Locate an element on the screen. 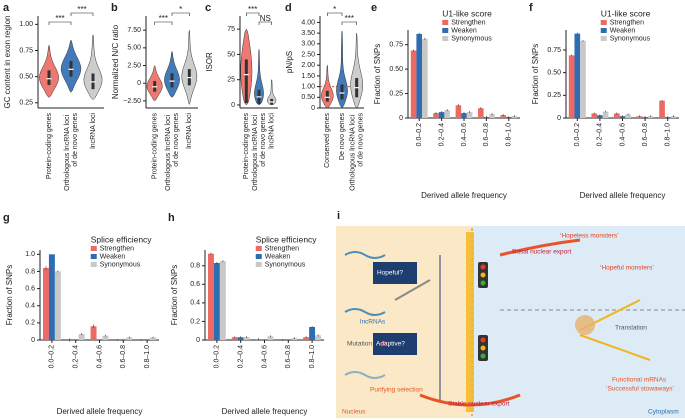 The height and width of the screenshot is (420, 685). label: Functional mRNAs is located at coordinates (639, 380).